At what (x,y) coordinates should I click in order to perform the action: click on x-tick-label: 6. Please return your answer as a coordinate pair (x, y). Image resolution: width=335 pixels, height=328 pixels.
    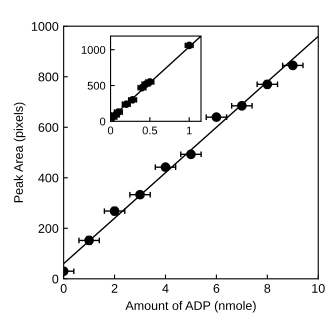
    Looking at the image, I should click on (217, 288).